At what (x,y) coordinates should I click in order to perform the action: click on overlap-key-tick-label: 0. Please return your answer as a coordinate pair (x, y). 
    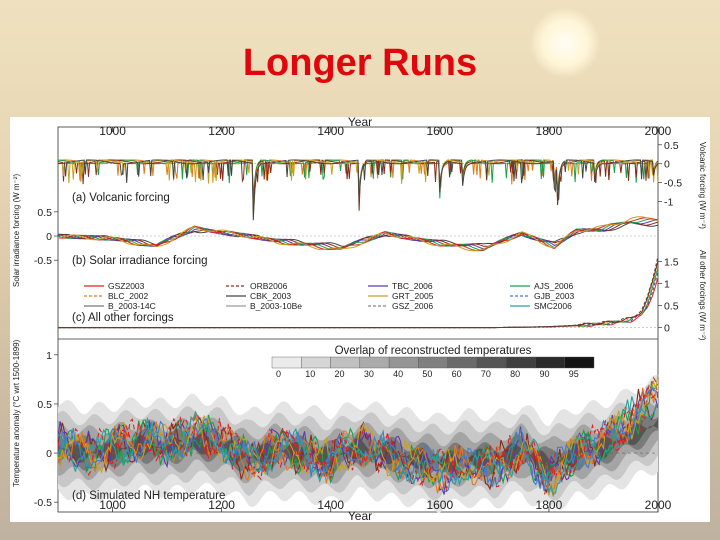
    Looking at the image, I should click on (278, 374).